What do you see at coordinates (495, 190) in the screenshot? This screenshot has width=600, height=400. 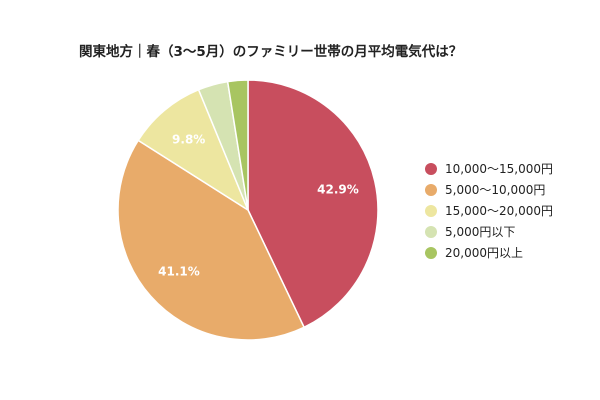 I see `legend-label: 5,000〜10,000円` at bounding box center [495, 190].